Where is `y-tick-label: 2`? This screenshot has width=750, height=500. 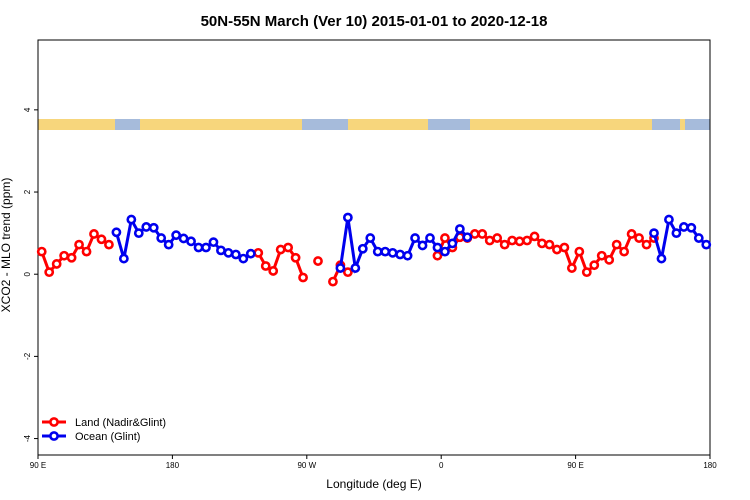
y-tick-label: 2 is located at coordinates (27, 191).